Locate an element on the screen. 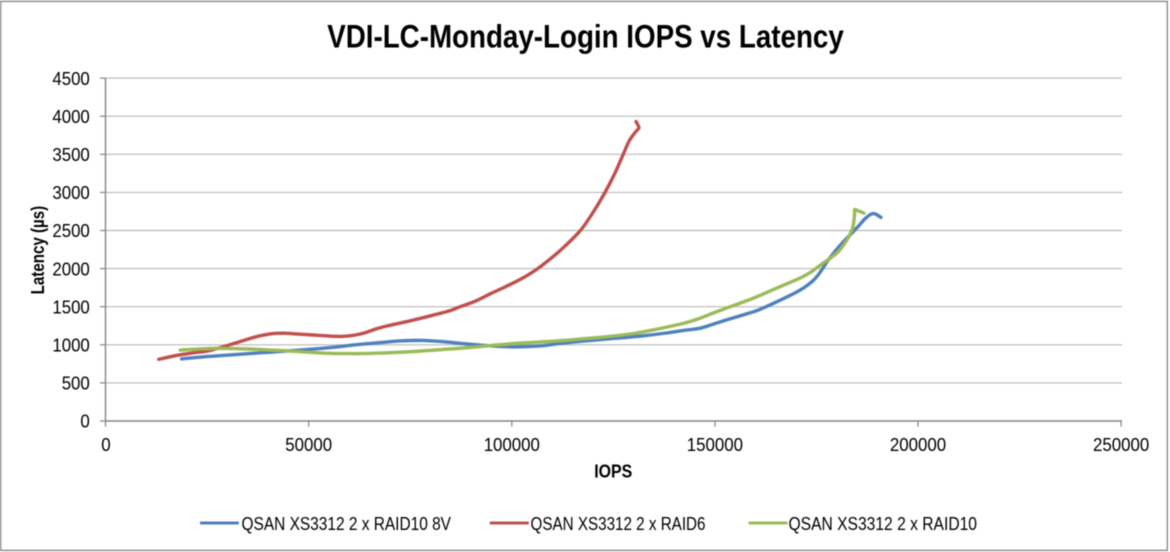 This screenshot has height=552, width=1170. svg-text: QSAN XS3312 2 x RAID6 is located at coordinates (618, 523).